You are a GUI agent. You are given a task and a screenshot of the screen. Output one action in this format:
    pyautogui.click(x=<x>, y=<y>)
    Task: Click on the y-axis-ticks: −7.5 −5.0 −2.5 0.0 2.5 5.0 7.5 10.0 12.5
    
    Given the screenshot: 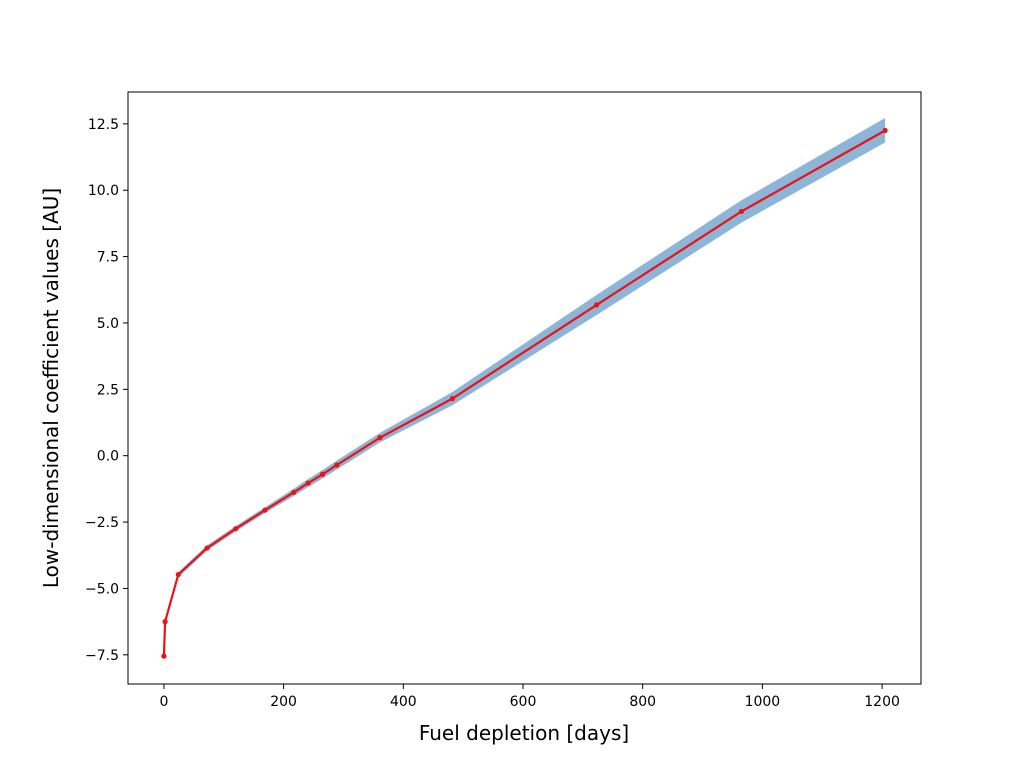 What is the action you would take?
    pyautogui.click(x=106, y=390)
    